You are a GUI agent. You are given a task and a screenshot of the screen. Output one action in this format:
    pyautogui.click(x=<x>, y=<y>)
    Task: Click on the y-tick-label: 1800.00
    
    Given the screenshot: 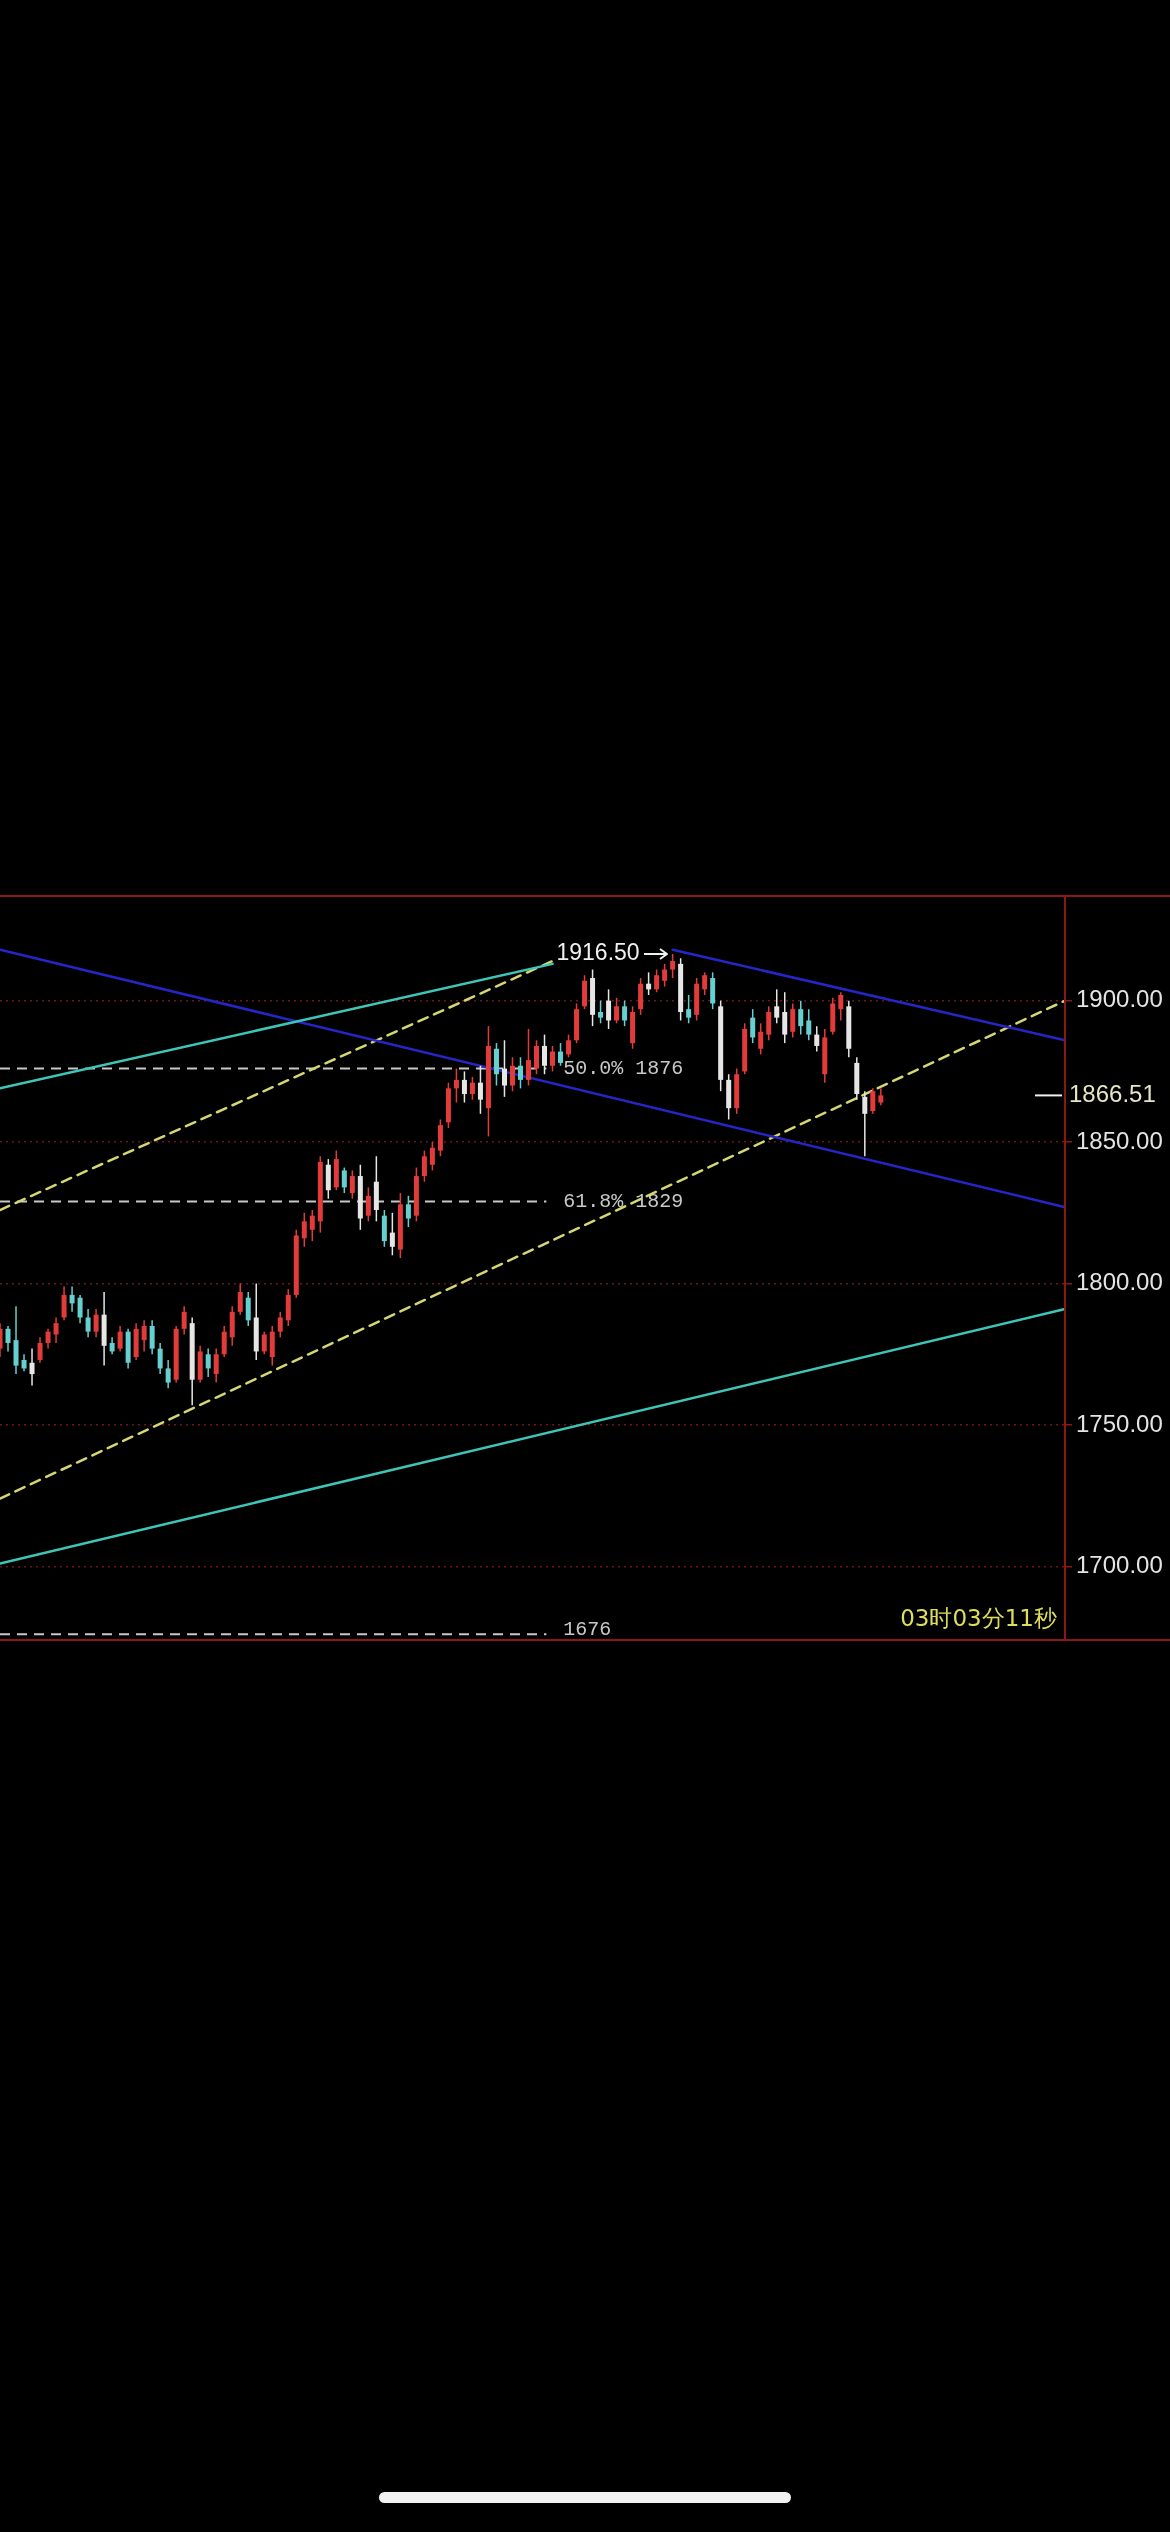 What is the action you would take?
    pyautogui.click(x=1119, y=1282)
    